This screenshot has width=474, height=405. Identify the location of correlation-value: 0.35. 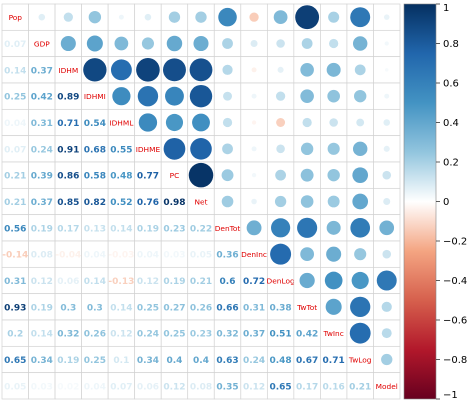
(227, 387).